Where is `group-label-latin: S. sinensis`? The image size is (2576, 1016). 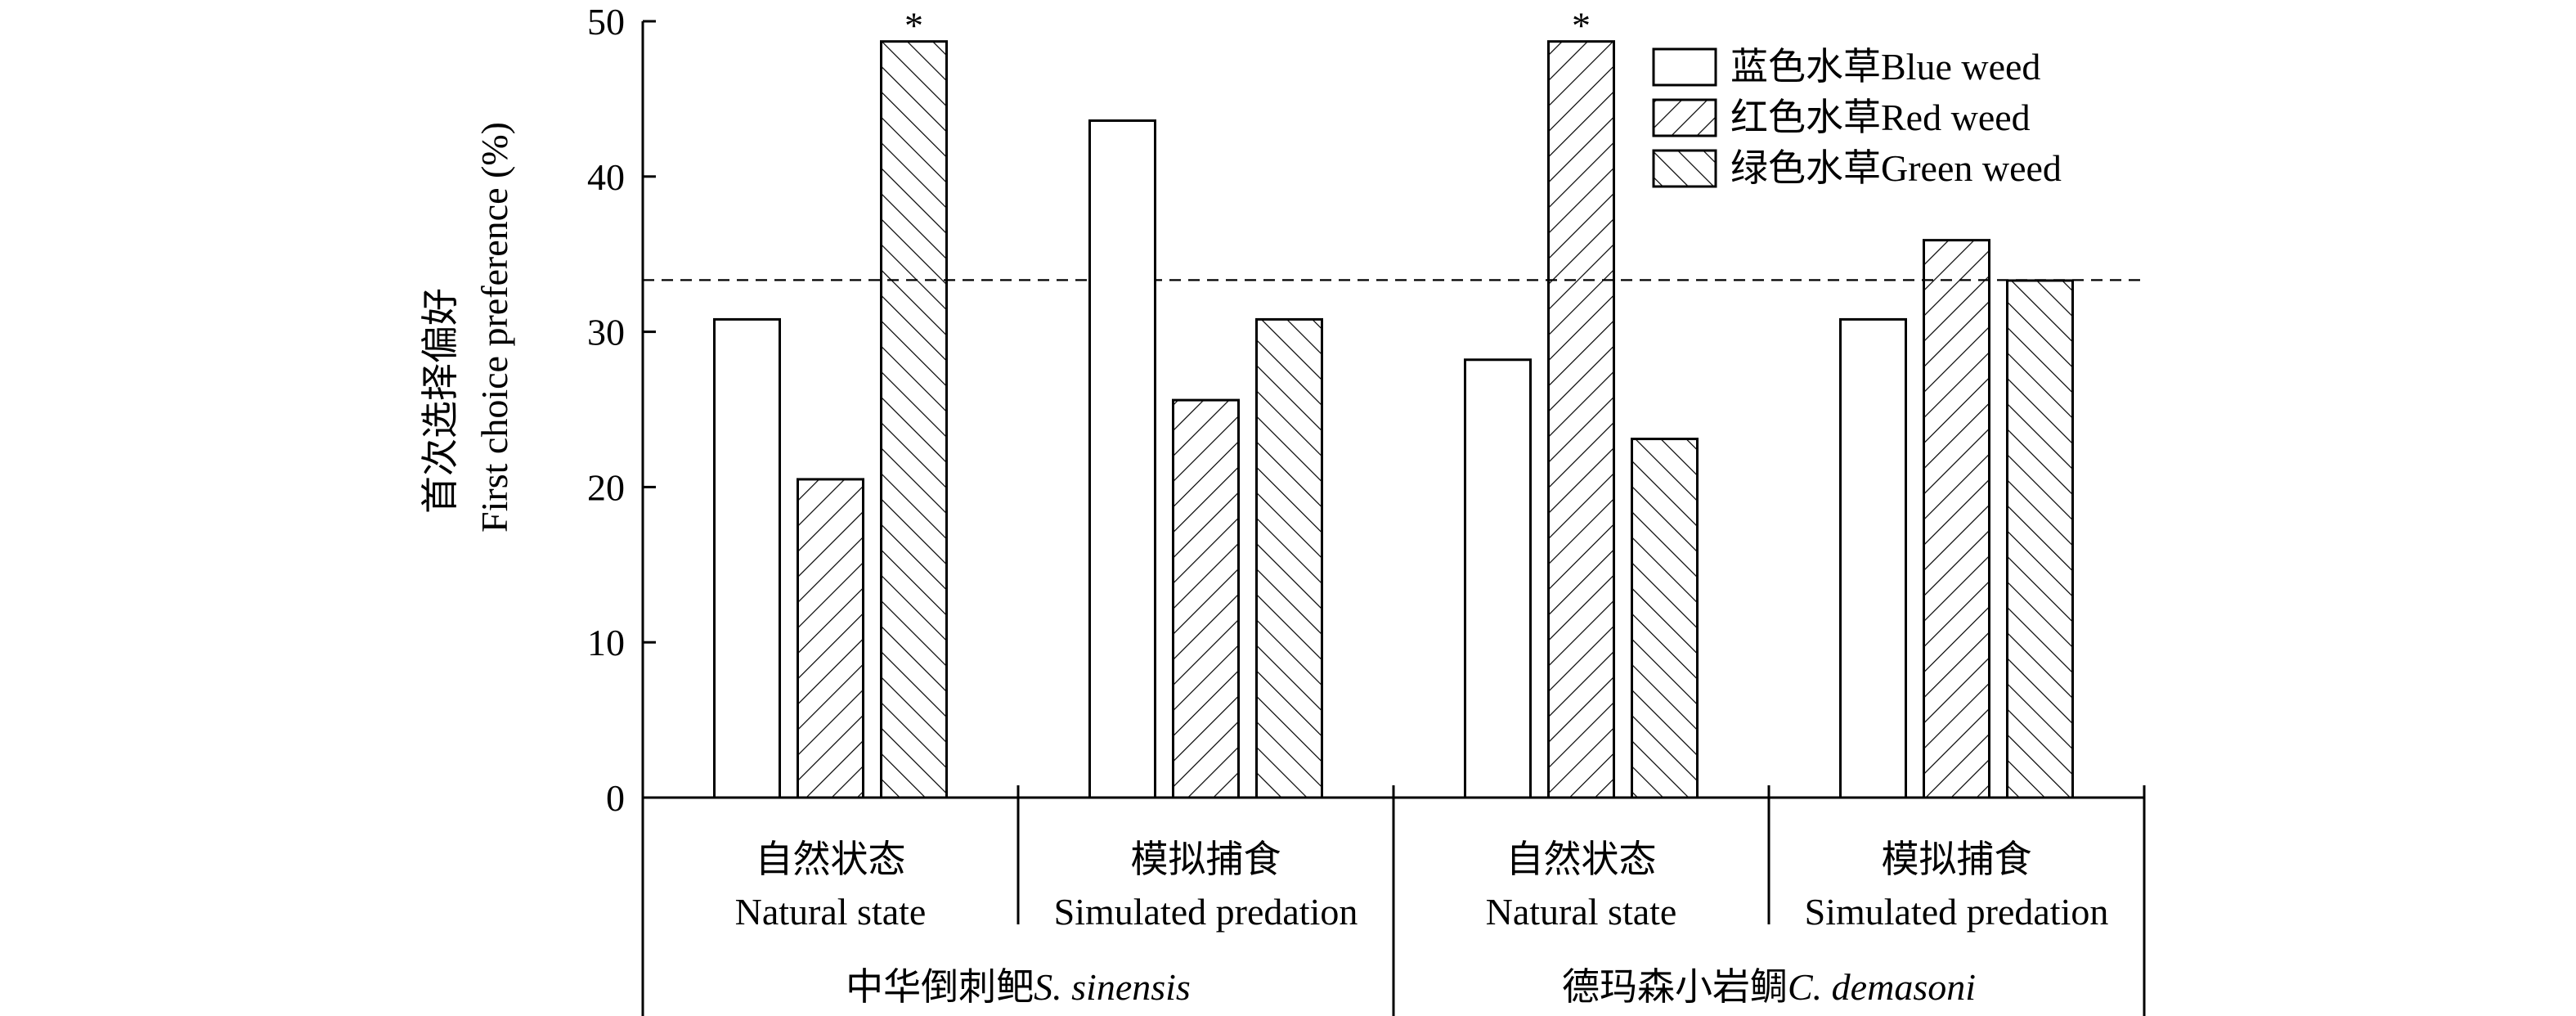 group-label-latin: S. sinensis is located at coordinates (1112, 987).